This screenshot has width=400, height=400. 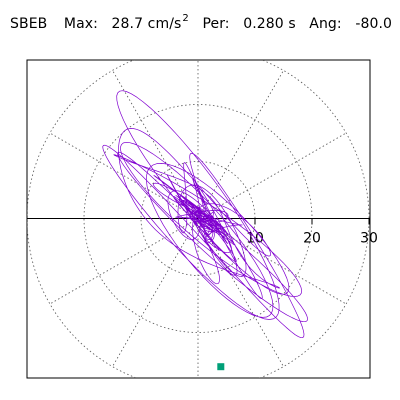 I want to click on tick-label-20: 20, so click(x=312, y=239).